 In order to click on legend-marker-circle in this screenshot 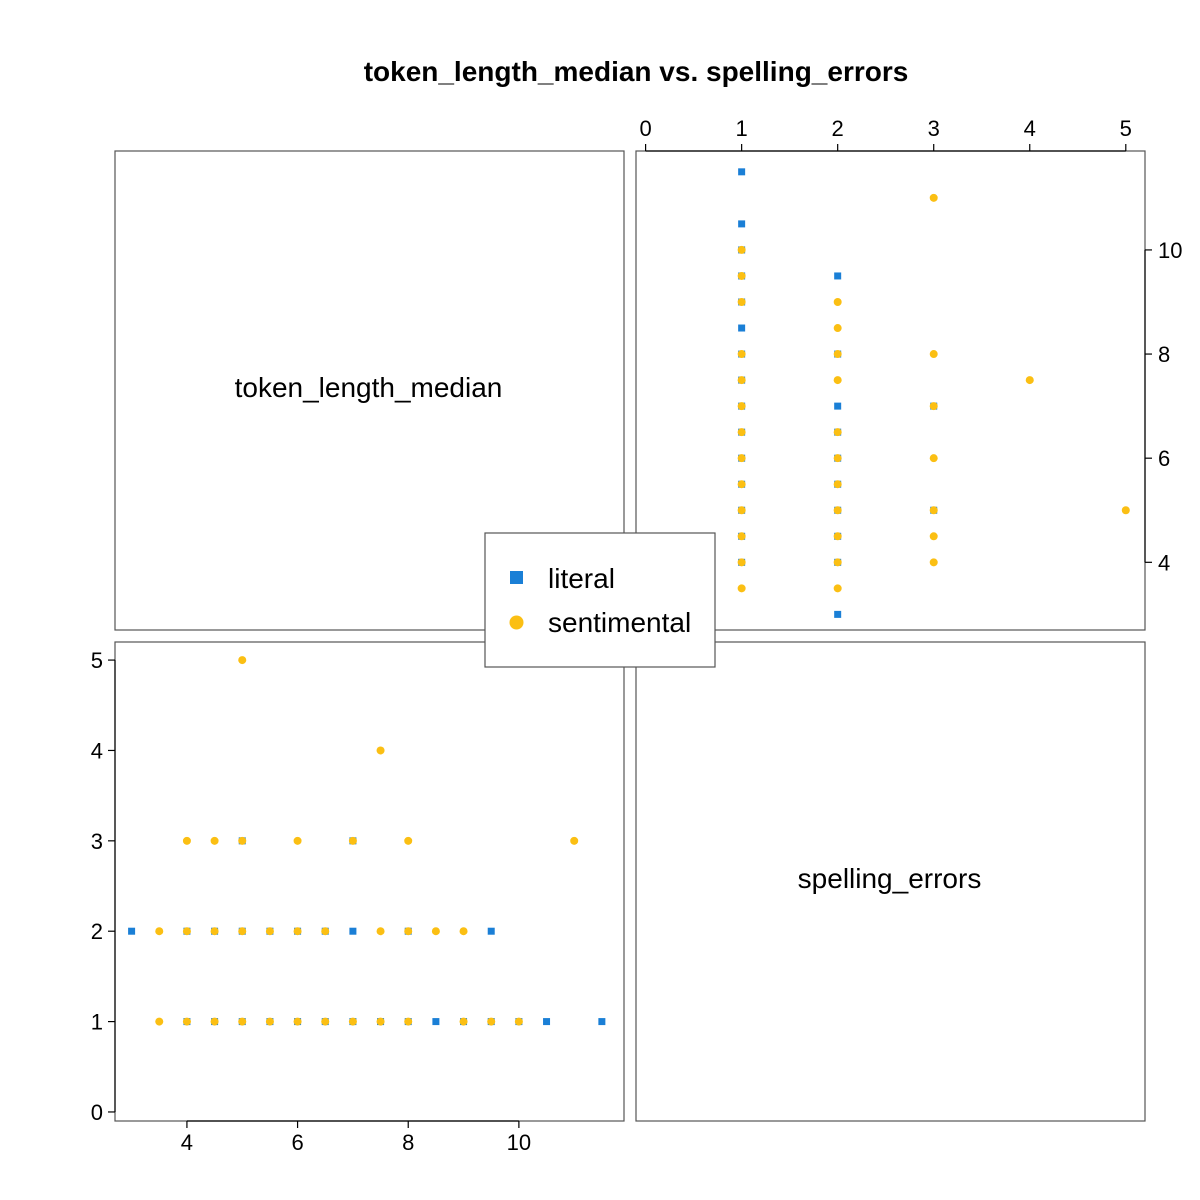, I will do `click(516, 622)`.